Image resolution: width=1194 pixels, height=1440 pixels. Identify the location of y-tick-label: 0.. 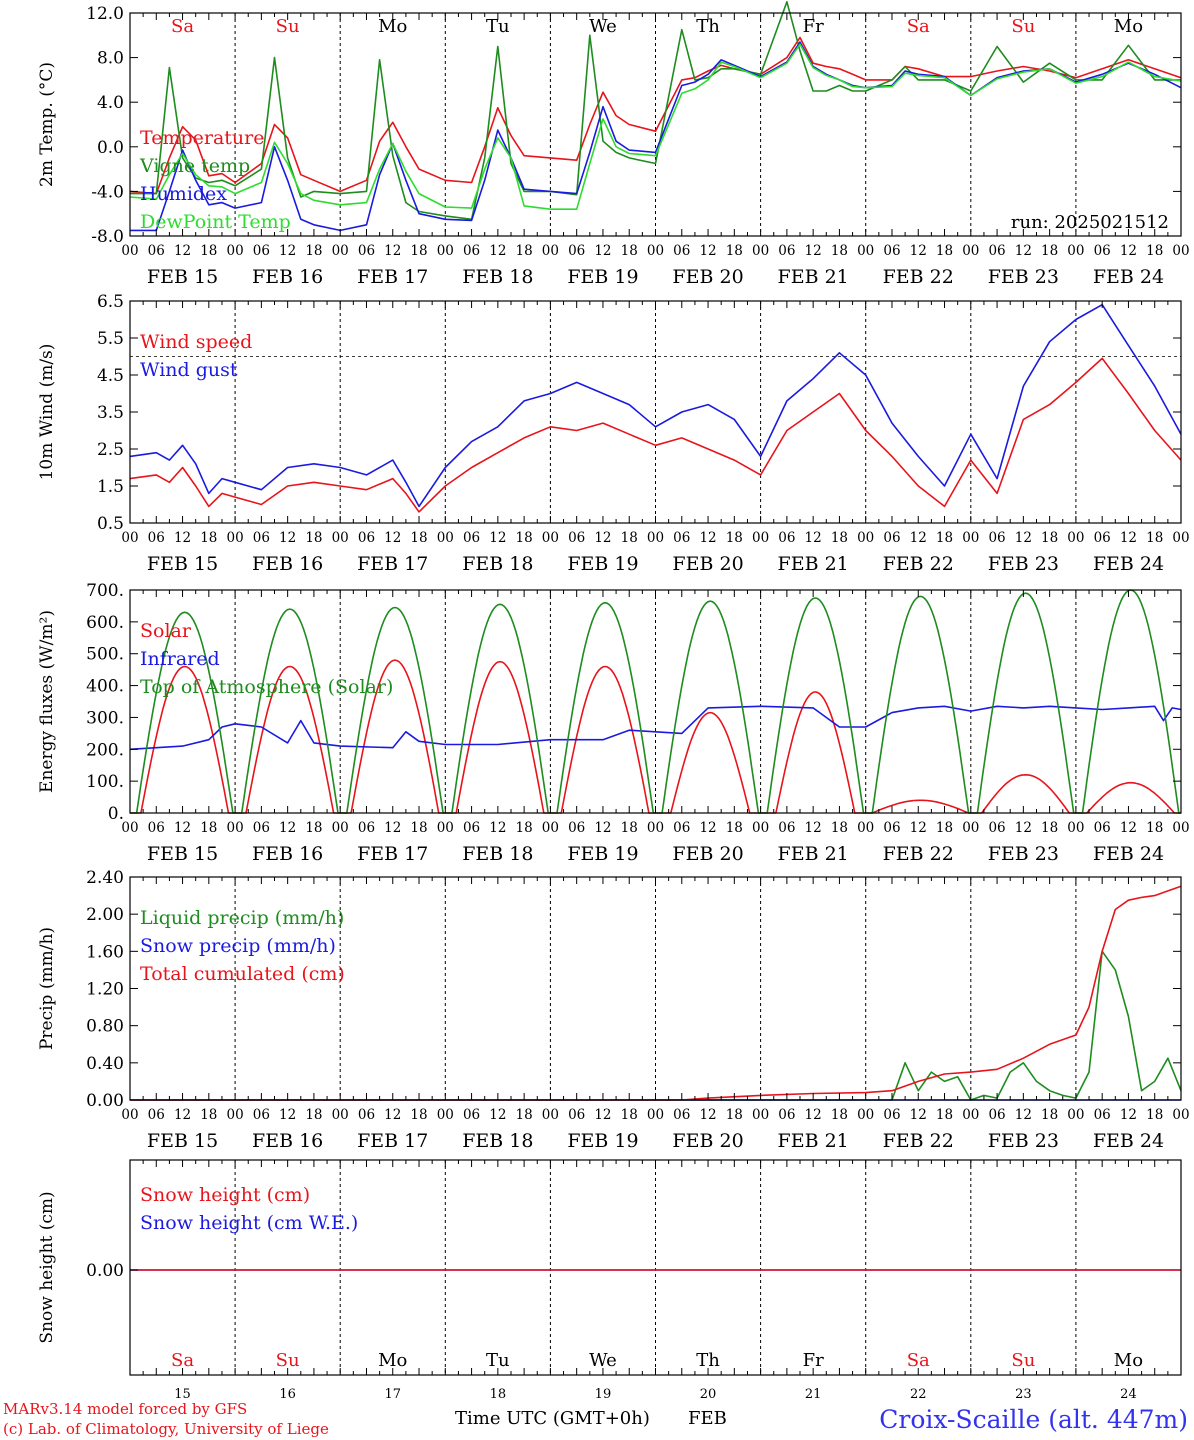
(116, 814).